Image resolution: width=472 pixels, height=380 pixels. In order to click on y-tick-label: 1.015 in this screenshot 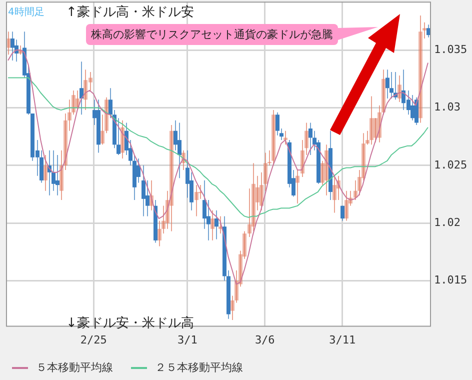, I will do `click(451, 280)`.